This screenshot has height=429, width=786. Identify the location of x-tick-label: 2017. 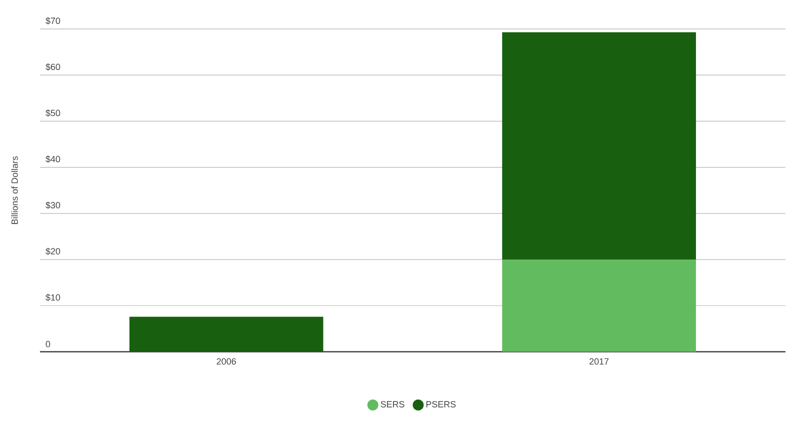
(599, 361).